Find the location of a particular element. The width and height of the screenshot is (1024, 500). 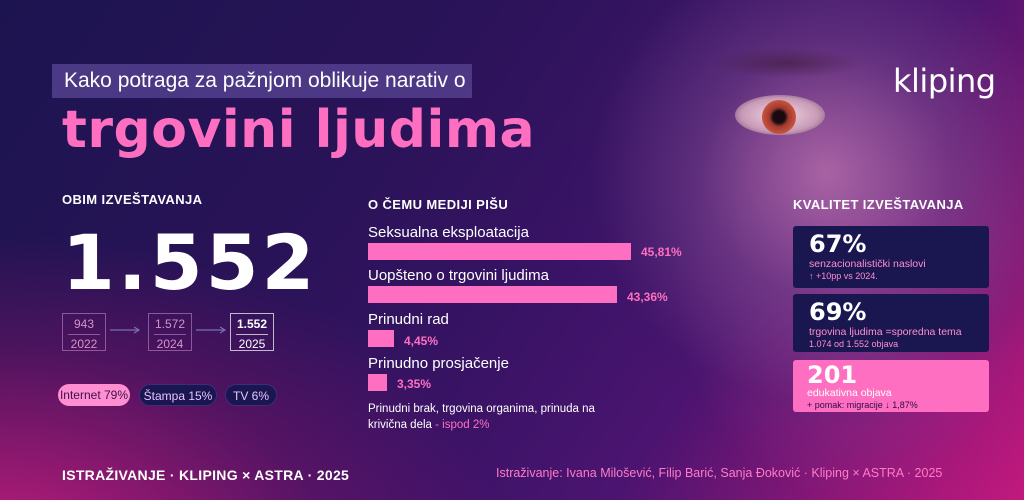

quality-heading: KVALITET IZVEŠTAVANJA is located at coordinates (878, 204).